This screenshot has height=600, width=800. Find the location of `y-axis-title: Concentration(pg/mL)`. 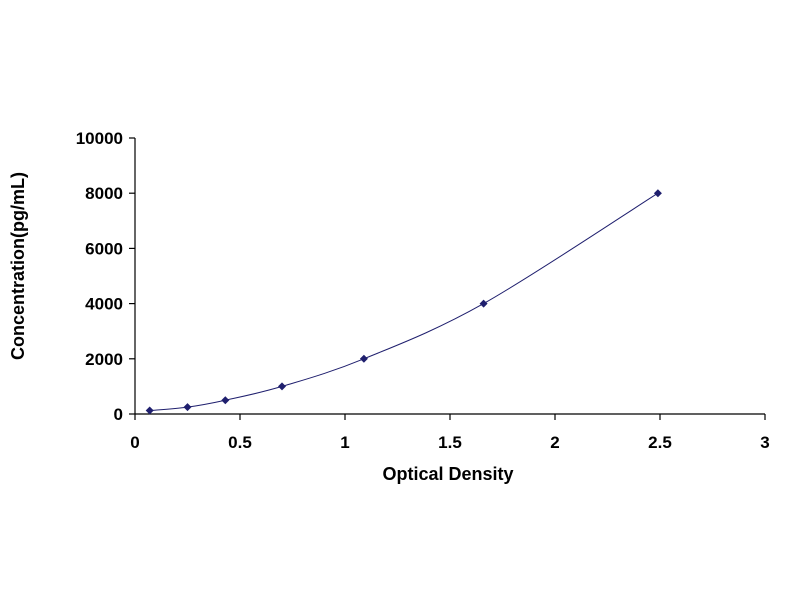

y-axis-title: Concentration(pg/mL) is located at coordinates (18, 266).